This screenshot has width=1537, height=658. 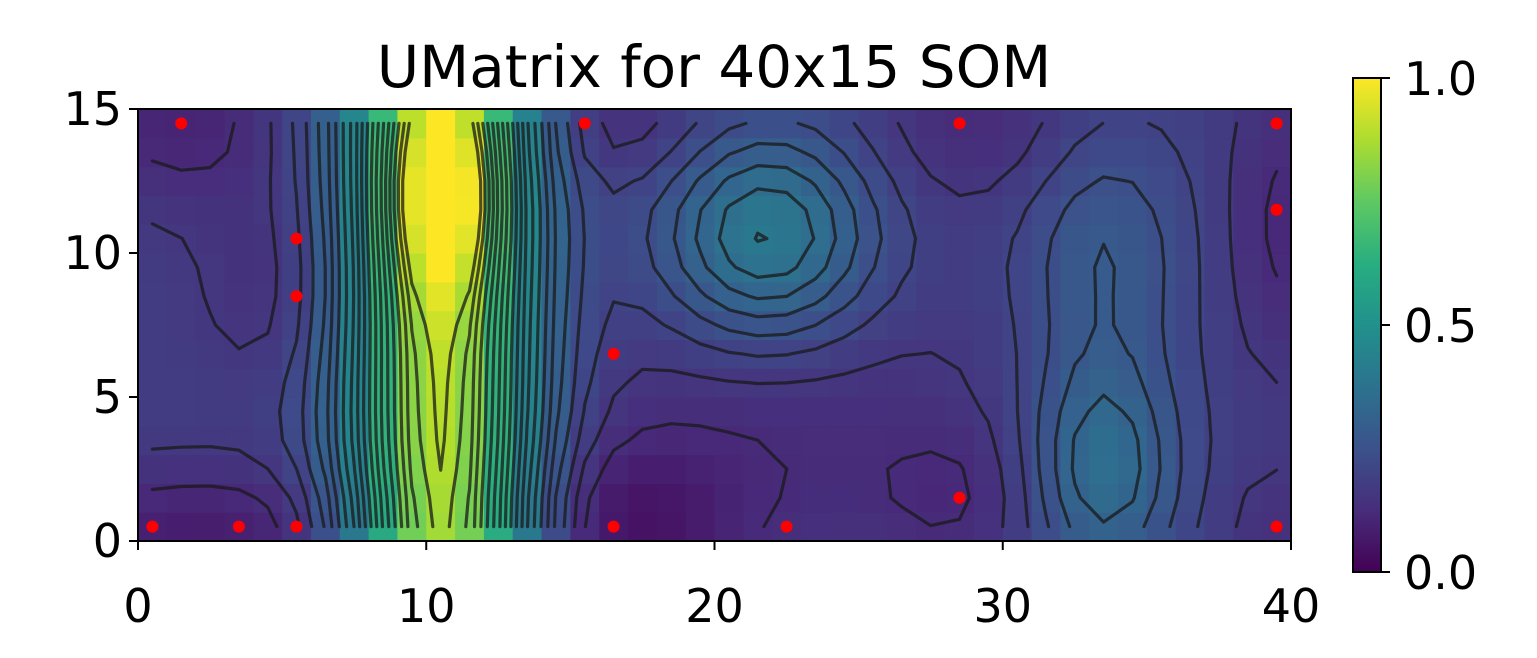 What do you see at coordinates (92, 109) in the screenshot?
I see `y-tick-label: 15` at bounding box center [92, 109].